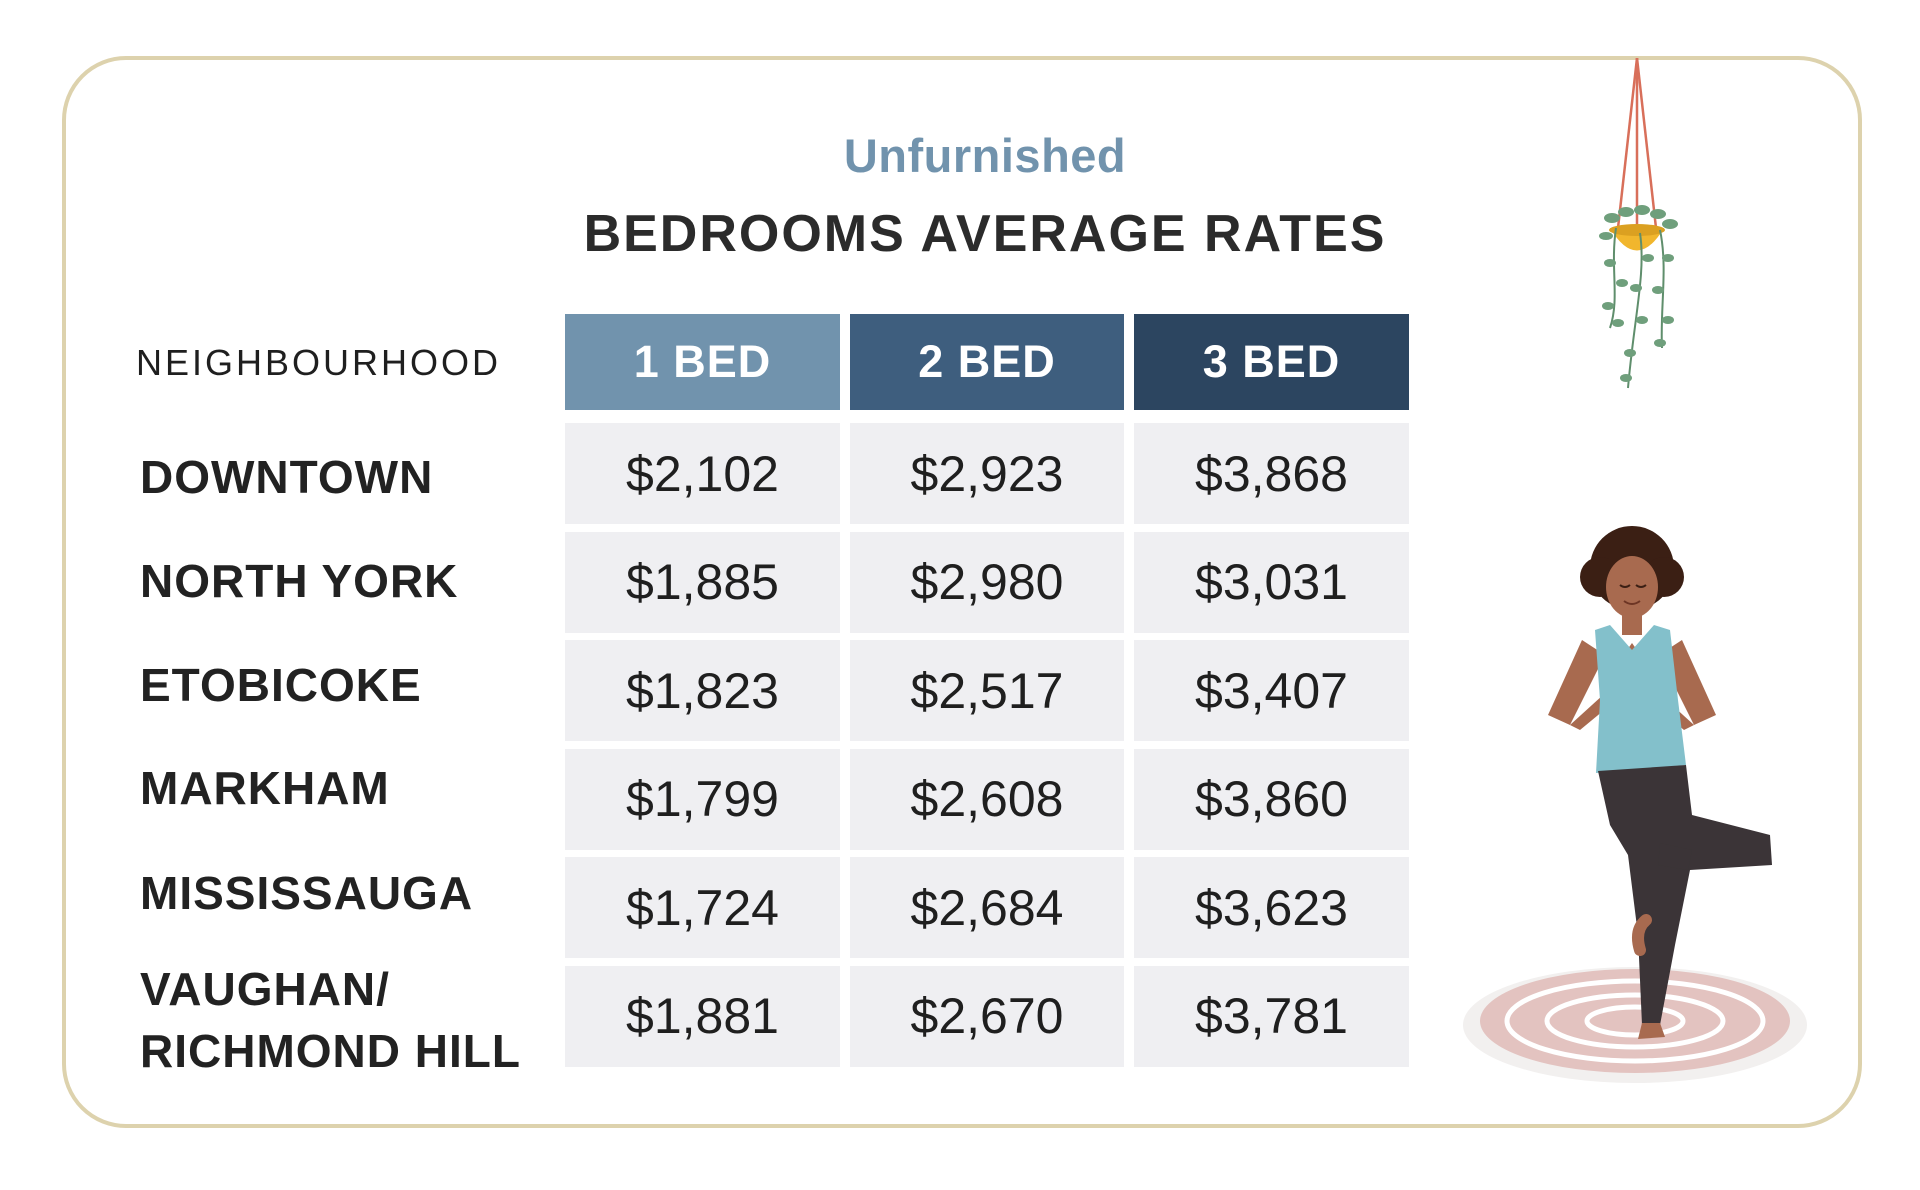 This screenshot has height=1190, width=1920. Describe the element at coordinates (287, 477) in the screenshot. I see `row-label: DOWNTOWN` at that location.